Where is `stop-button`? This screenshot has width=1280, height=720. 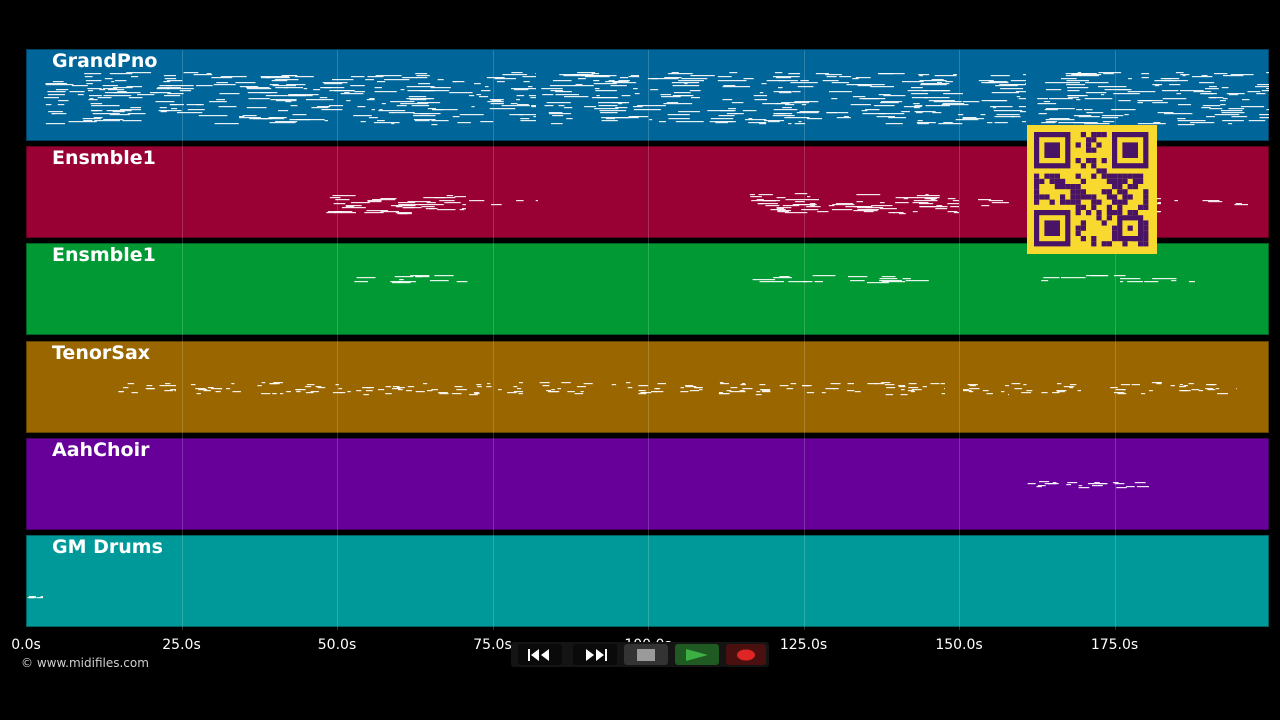 stop-button is located at coordinates (646, 654).